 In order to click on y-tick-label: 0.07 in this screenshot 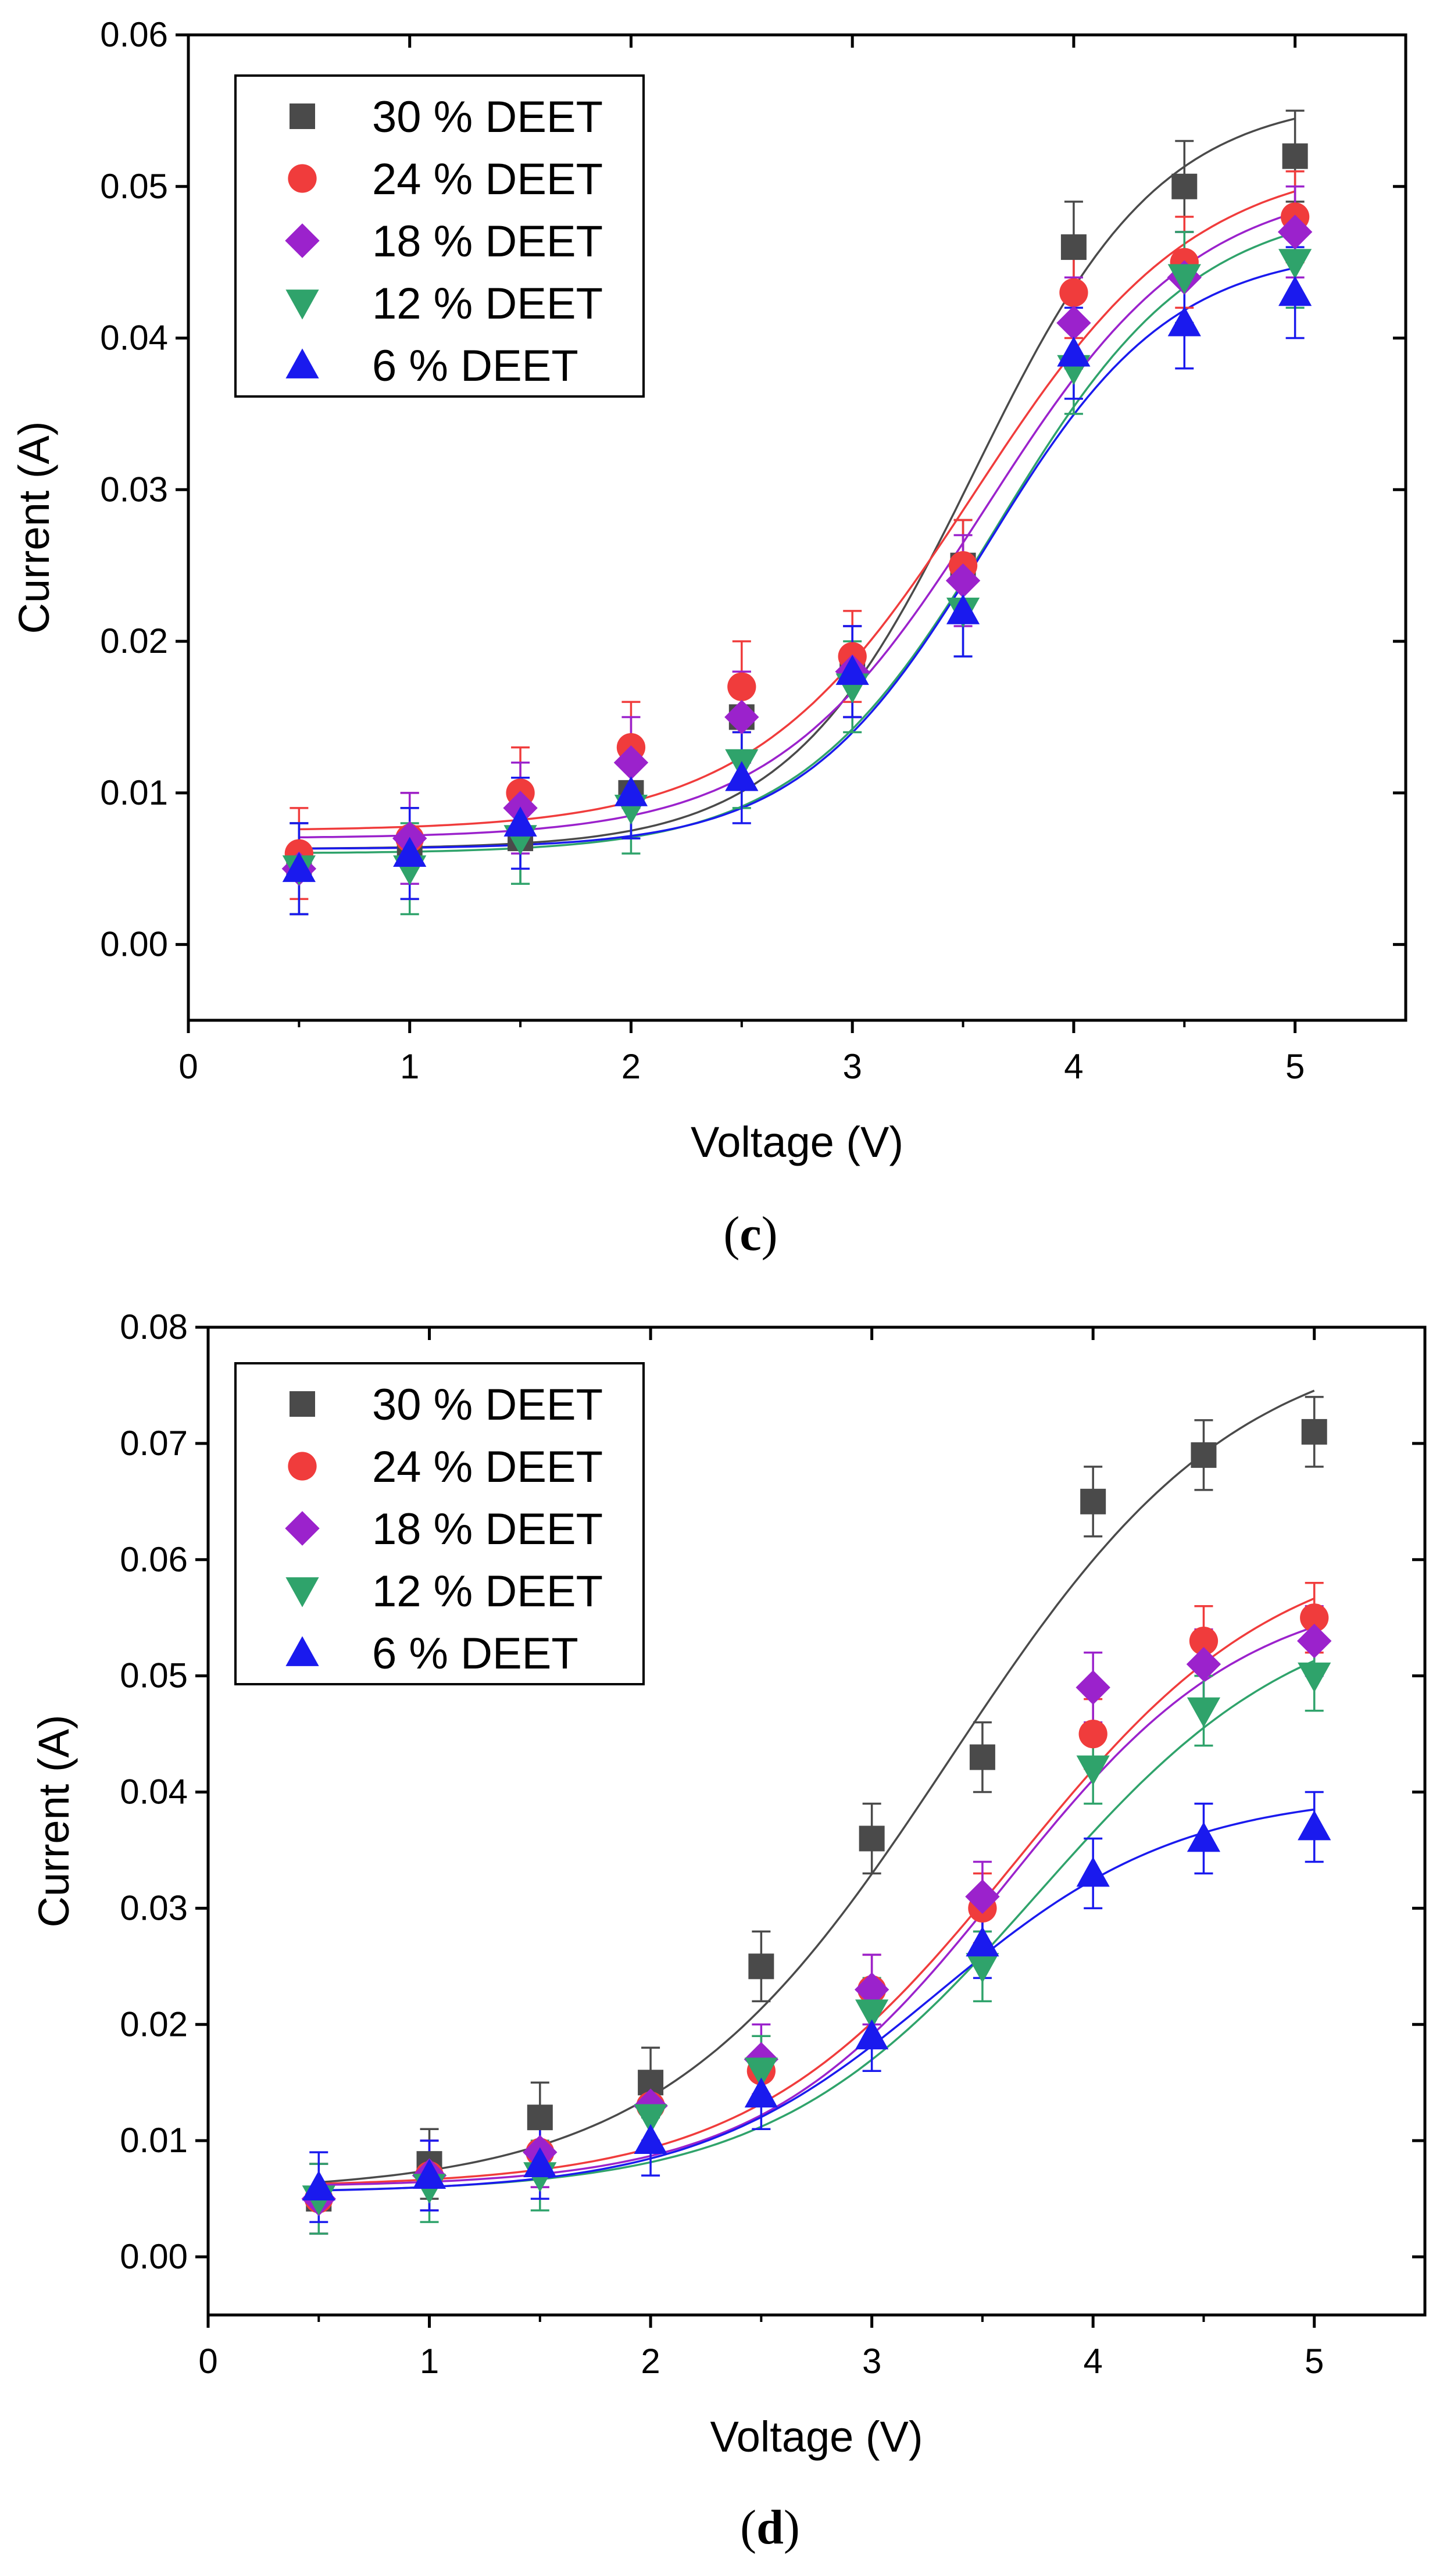, I will do `click(154, 1443)`.